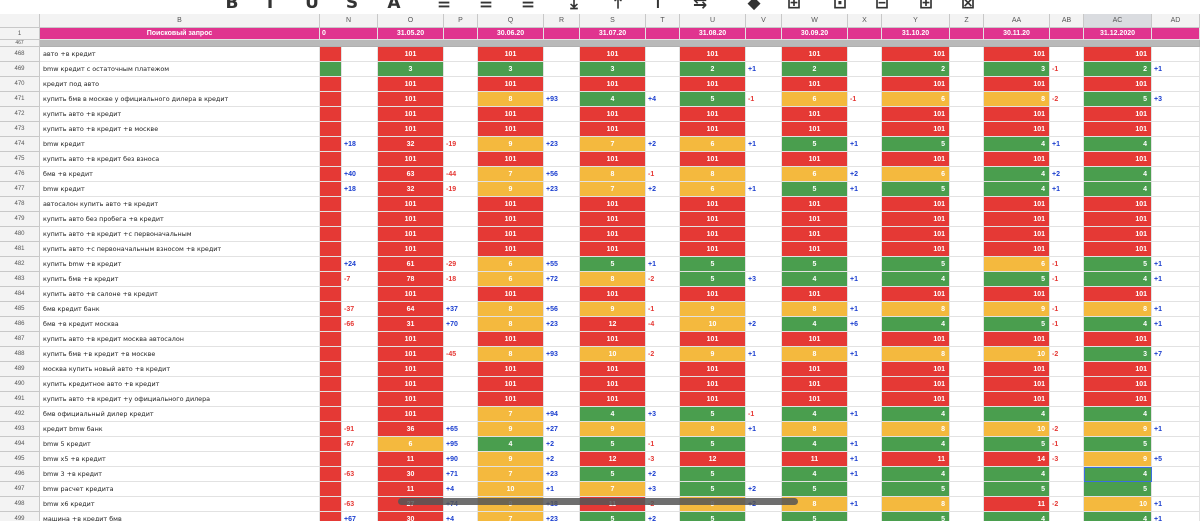  I want to click on row-number: 495, so click(20, 459).